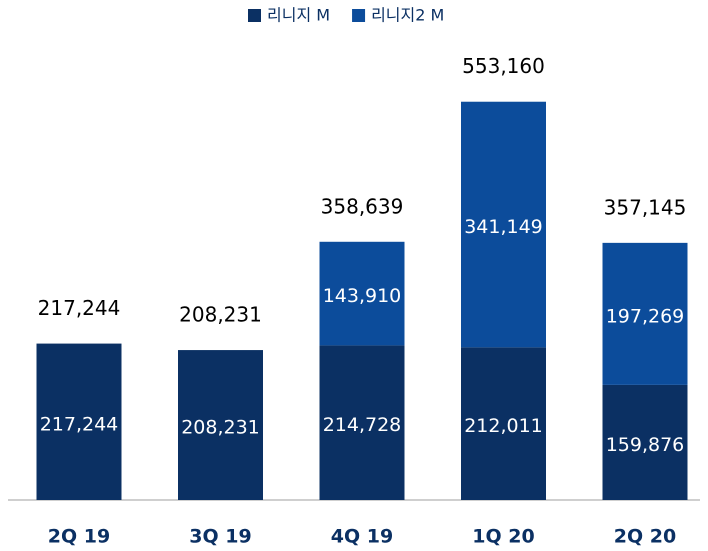 Image resolution: width=708 pixels, height=551 pixels. I want to click on segment-label: 143,910, so click(362, 296).